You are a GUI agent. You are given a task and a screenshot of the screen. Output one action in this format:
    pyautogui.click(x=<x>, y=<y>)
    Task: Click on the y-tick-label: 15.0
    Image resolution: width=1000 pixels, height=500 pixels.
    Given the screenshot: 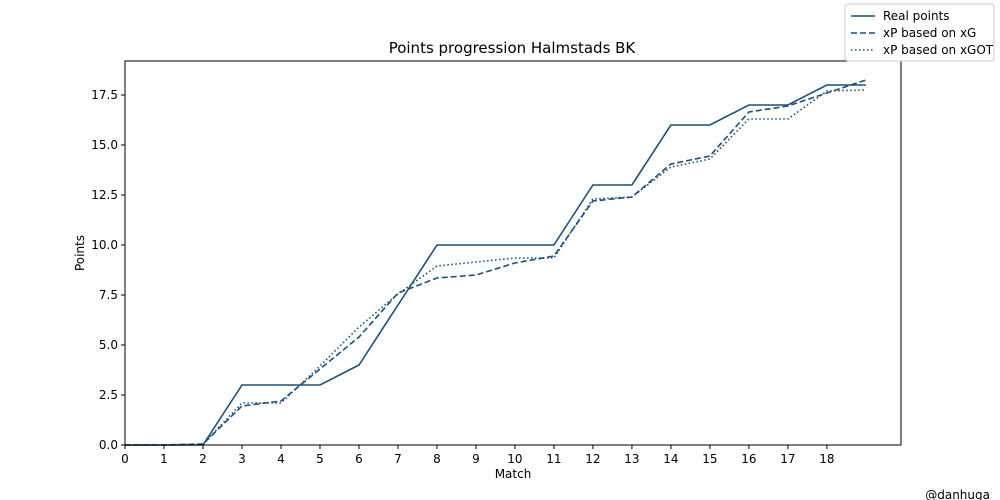 What is the action you would take?
    pyautogui.click(x=104, y=145)
    